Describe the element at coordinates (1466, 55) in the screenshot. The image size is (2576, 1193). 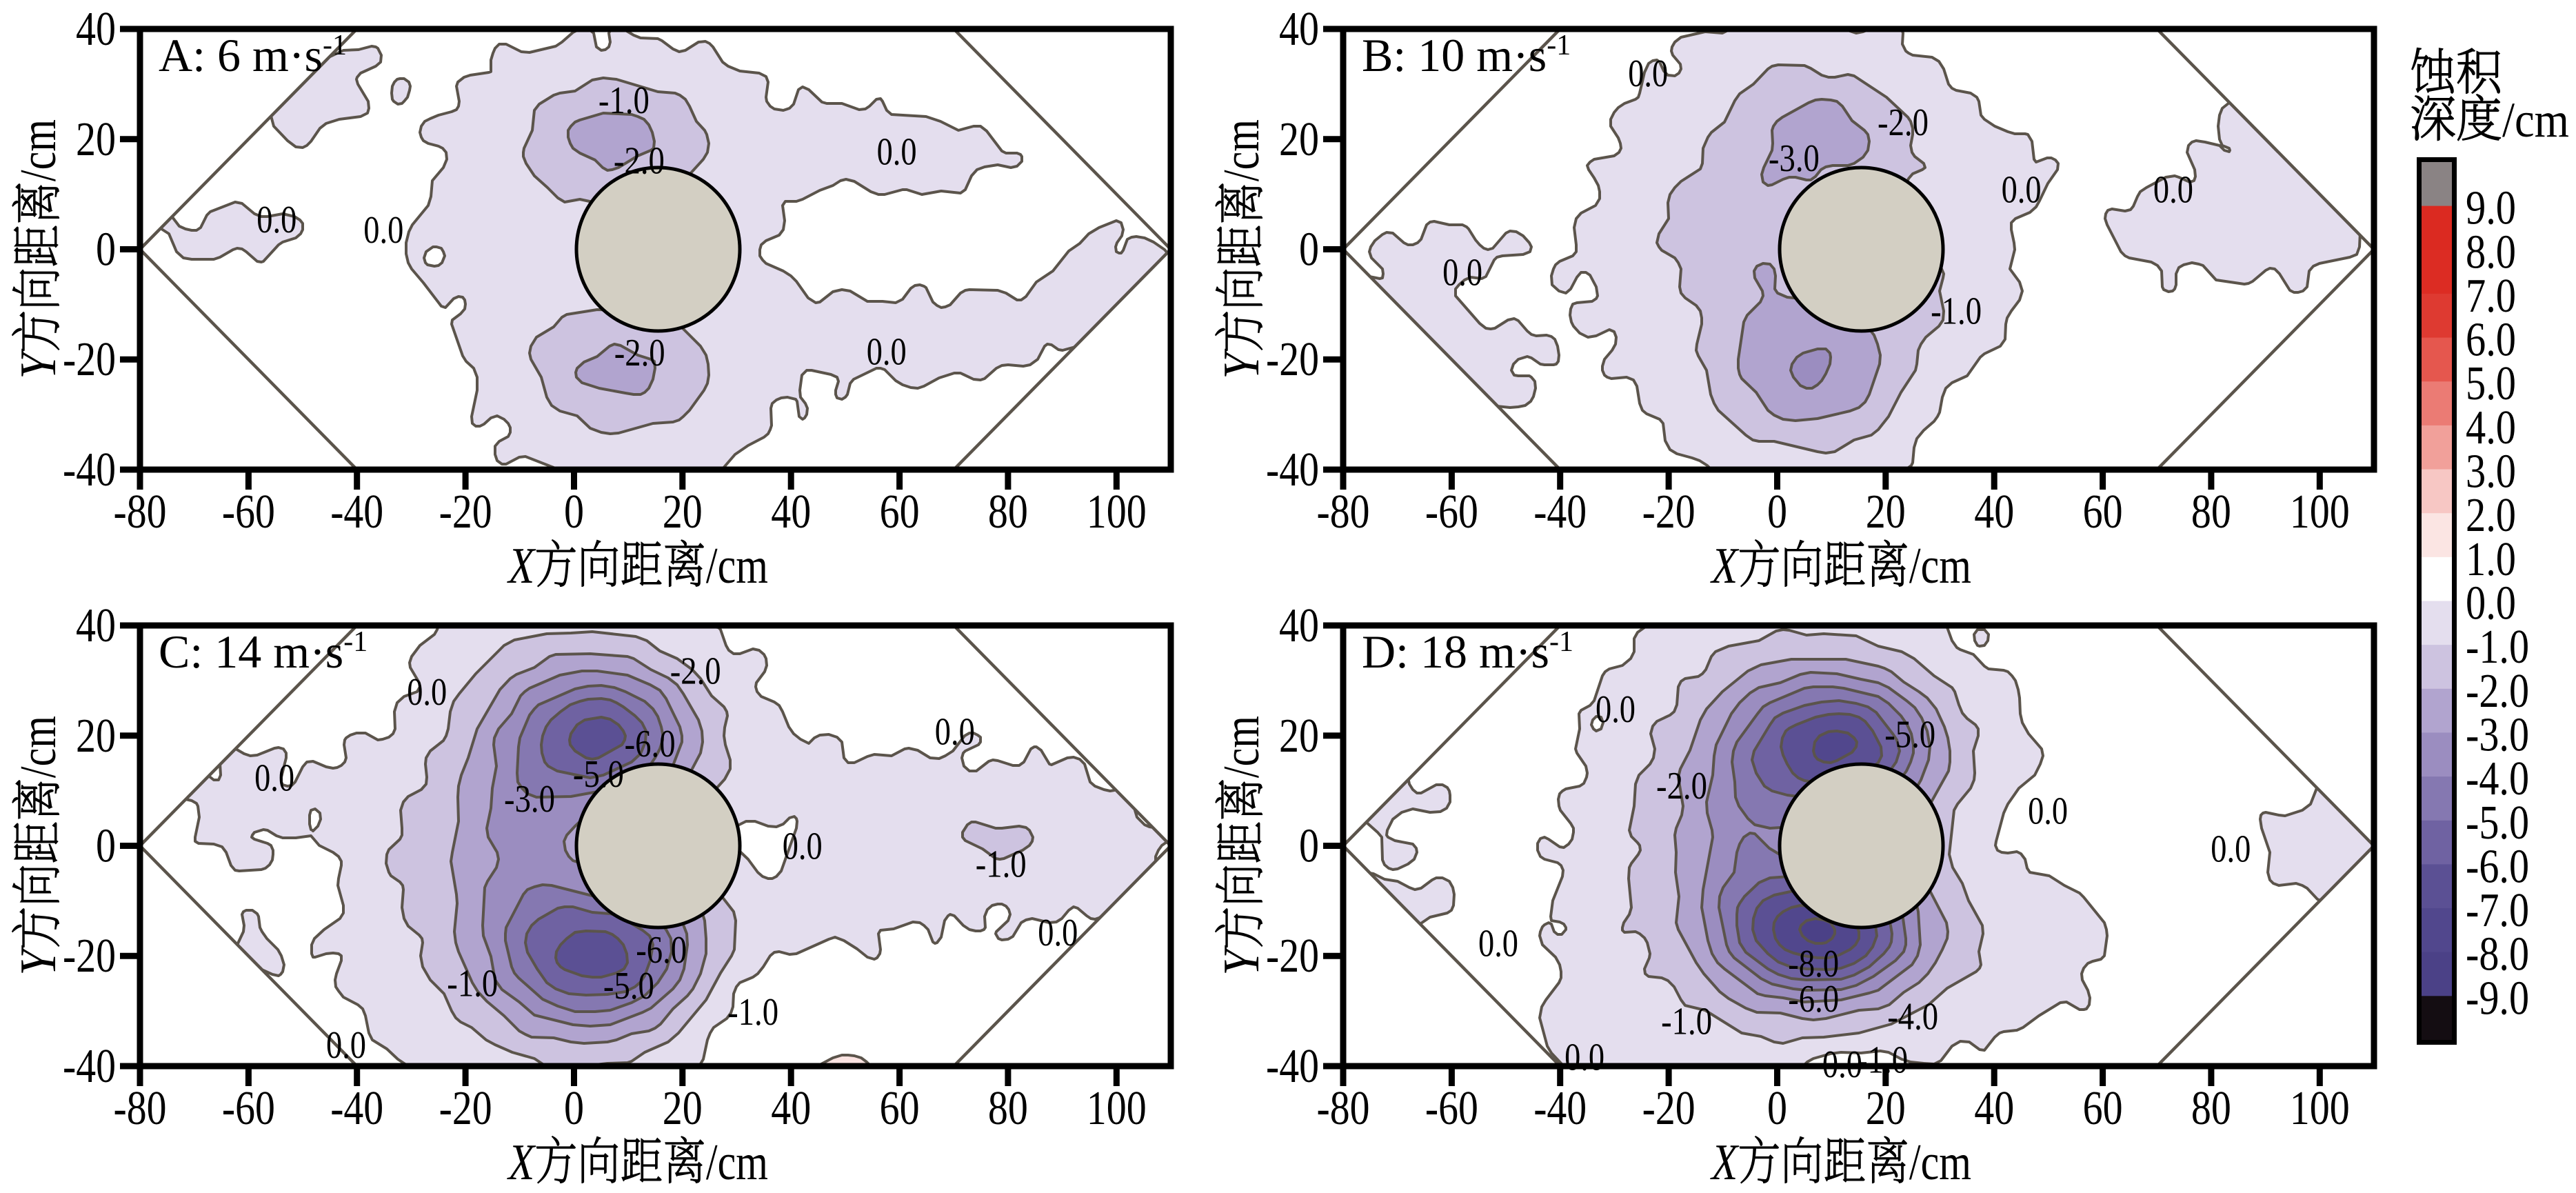
I see `svg-text: B: 10 m·s-1` at that location.